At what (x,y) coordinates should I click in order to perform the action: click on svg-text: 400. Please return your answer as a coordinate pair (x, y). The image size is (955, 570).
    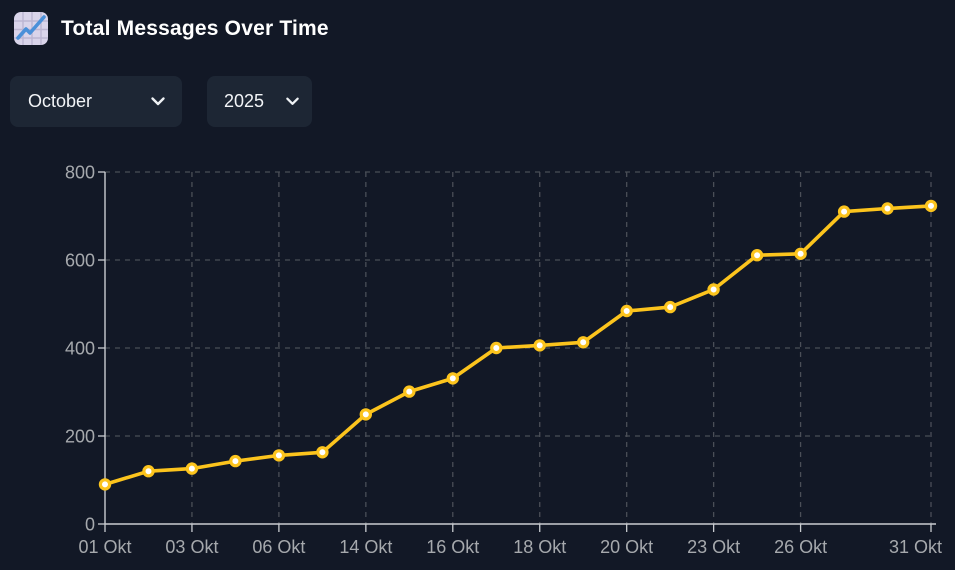
    Looking at the image, I should click on (80, 349).